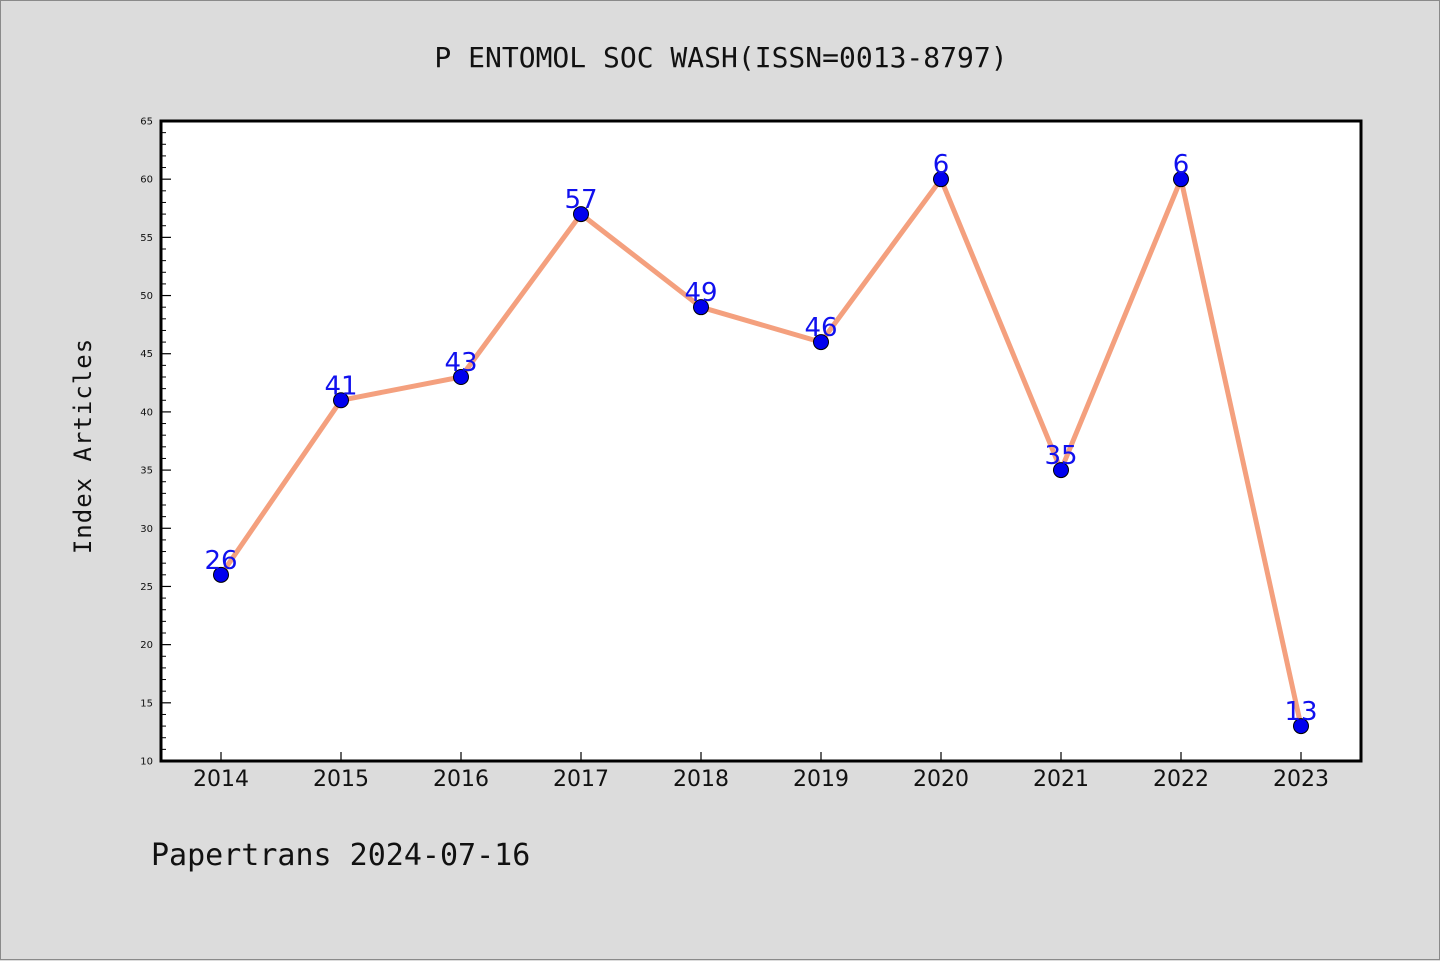  I want to click on x-tick-label: 2021, so click(1061, 779).